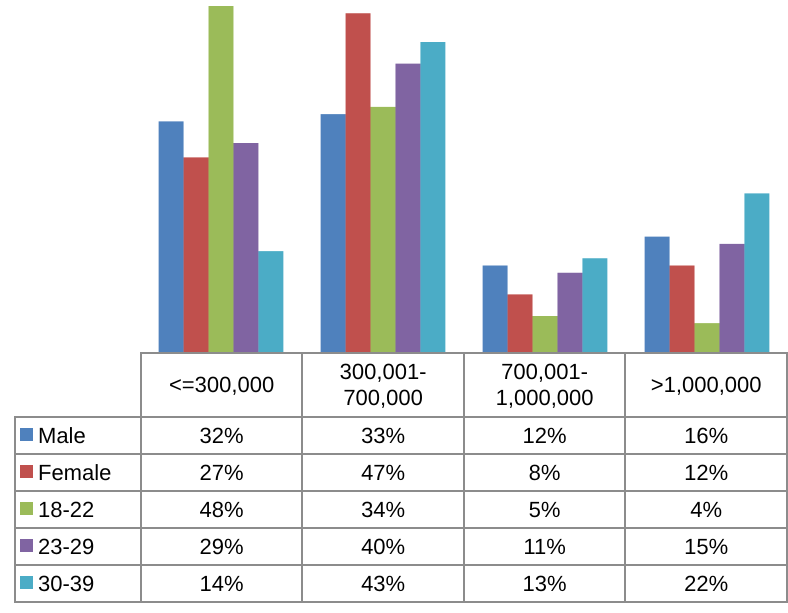 Image resolution: width=788 pixels, height=613 pixels. What do you see at coordinates (221, 385) in the screenshot?
I see `x-tick-label: <=300,000` at bounding box center [221, 385].